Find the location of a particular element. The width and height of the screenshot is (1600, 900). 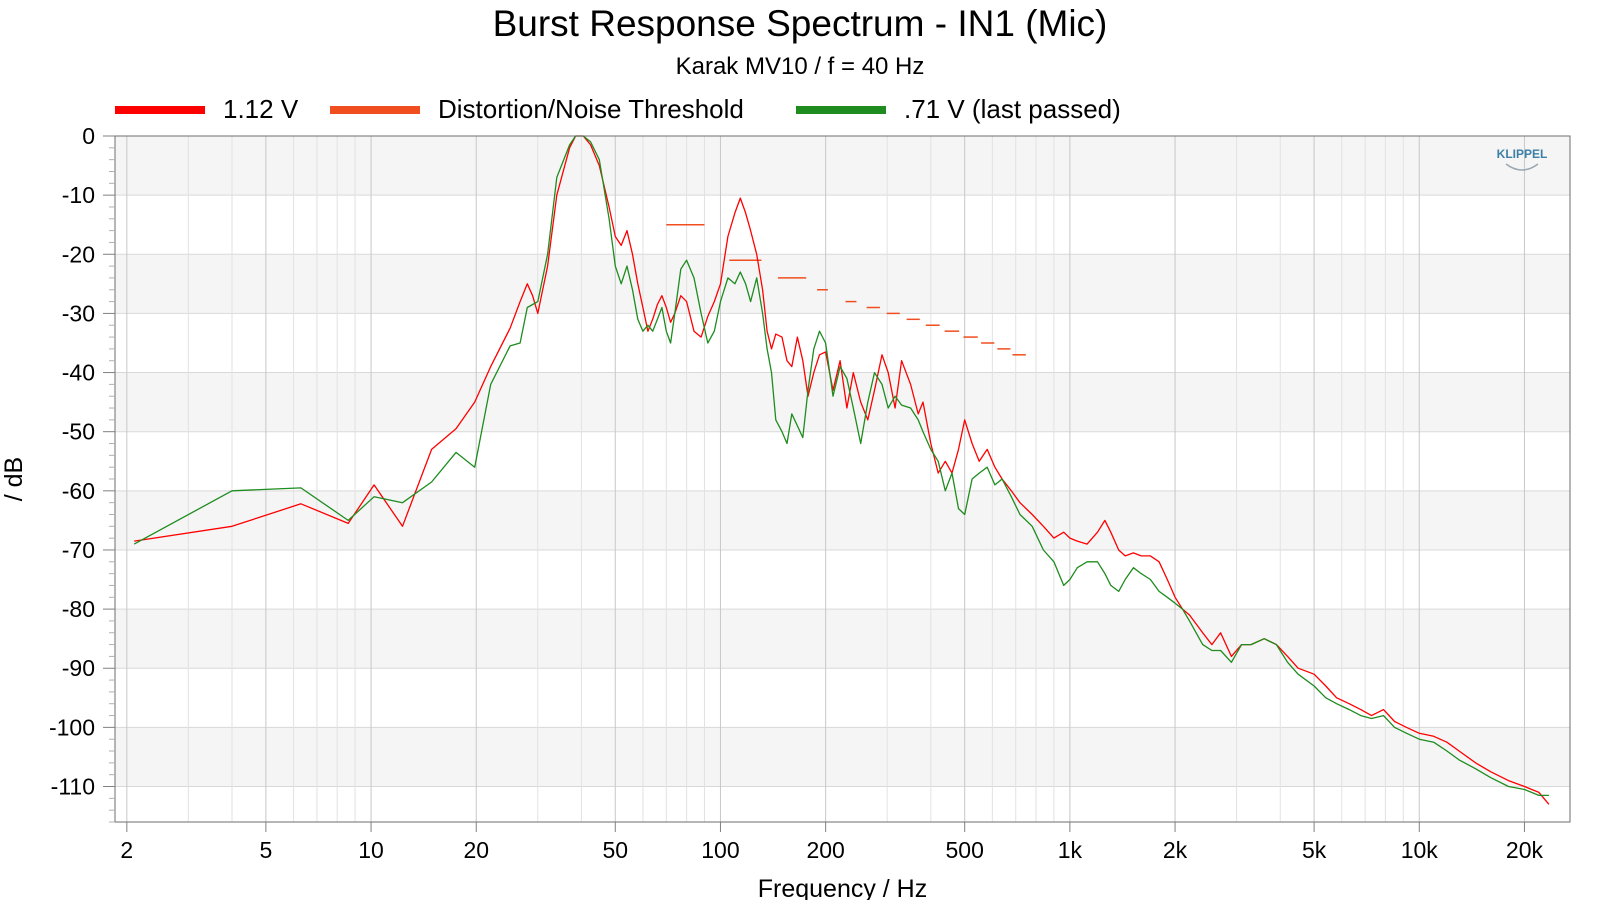

klippel-logo: KLIPPEL is located at coordinates (1522, 159).